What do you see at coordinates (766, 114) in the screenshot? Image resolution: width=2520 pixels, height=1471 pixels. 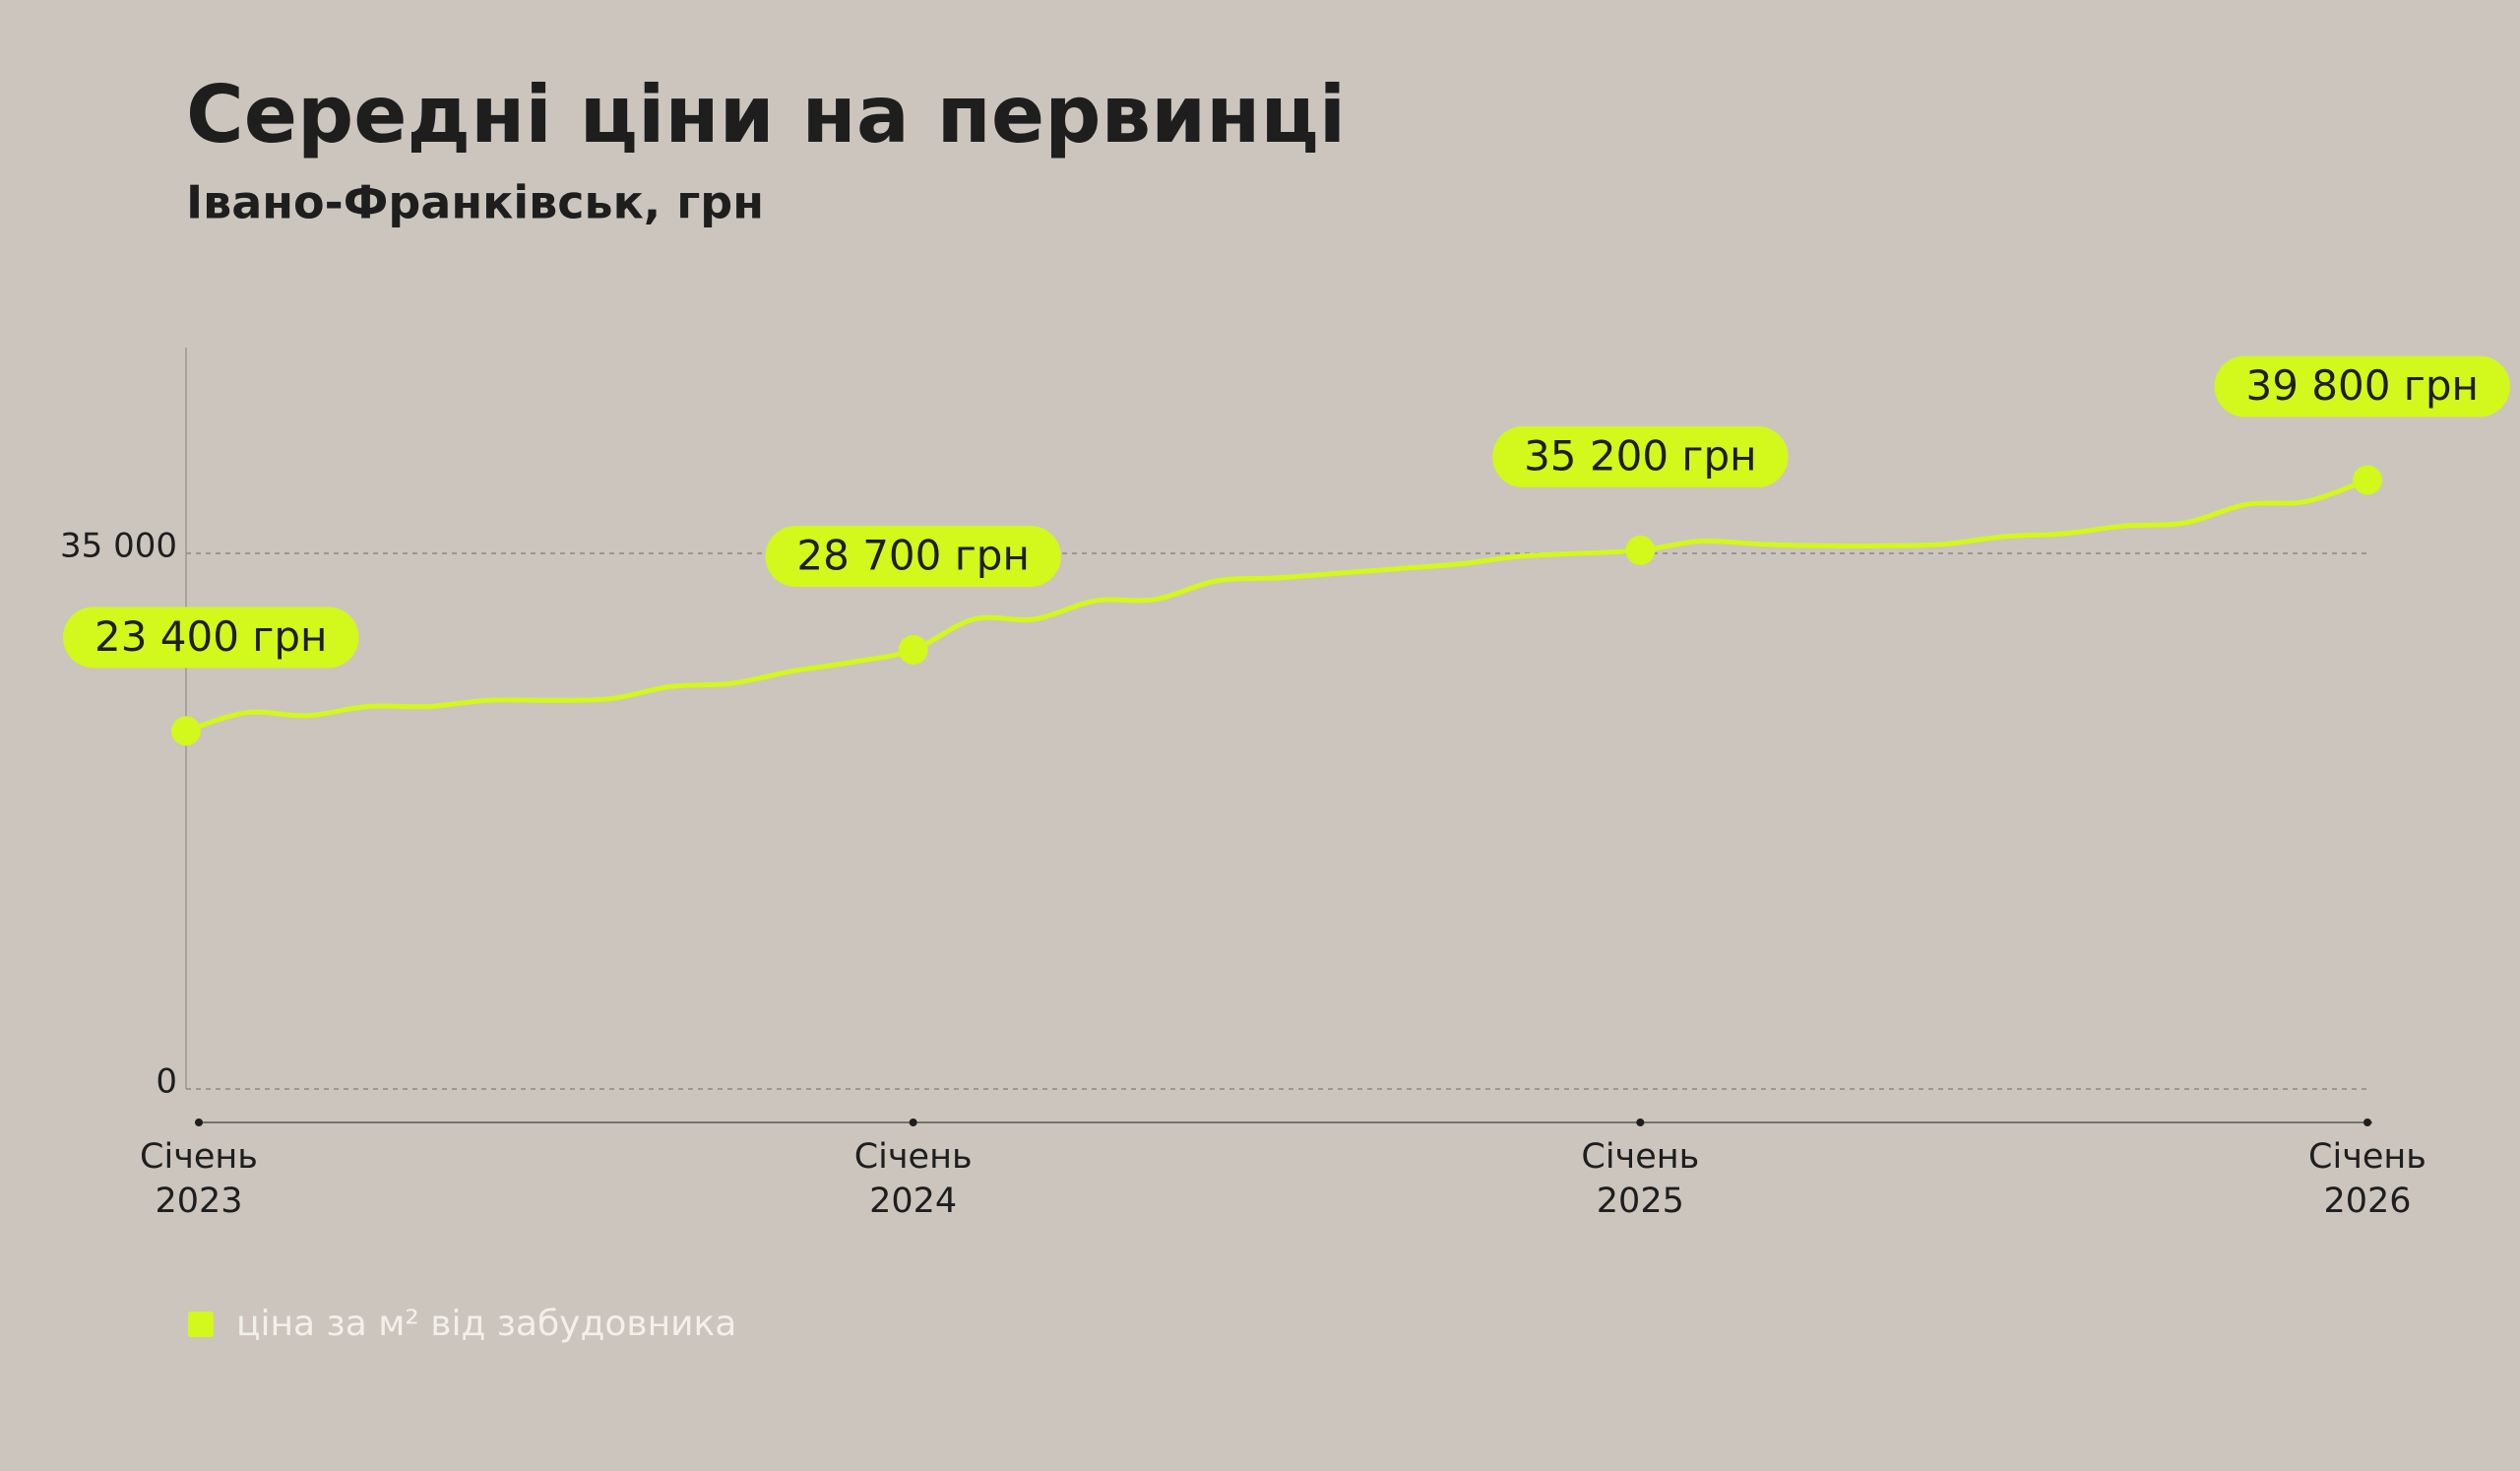 I see `chart-title: Середні ціни на первинці` at bounding box center [766, 114].